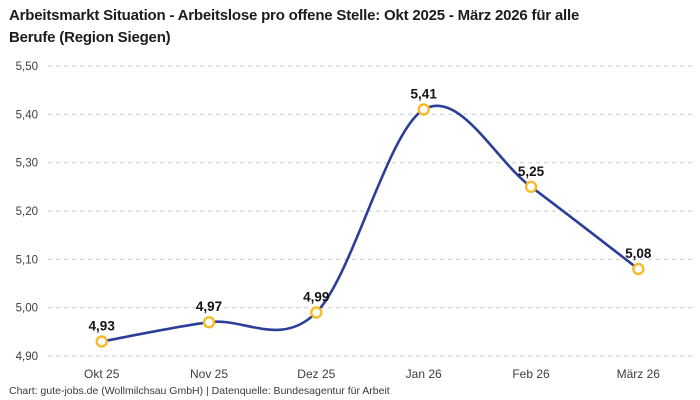 This screenshot has height=400, width=700. What do you see at coordinates (27, 357) in the screenshot?
I see `y-axis-tick-label: 4,90` at bounding box center [27, 357].